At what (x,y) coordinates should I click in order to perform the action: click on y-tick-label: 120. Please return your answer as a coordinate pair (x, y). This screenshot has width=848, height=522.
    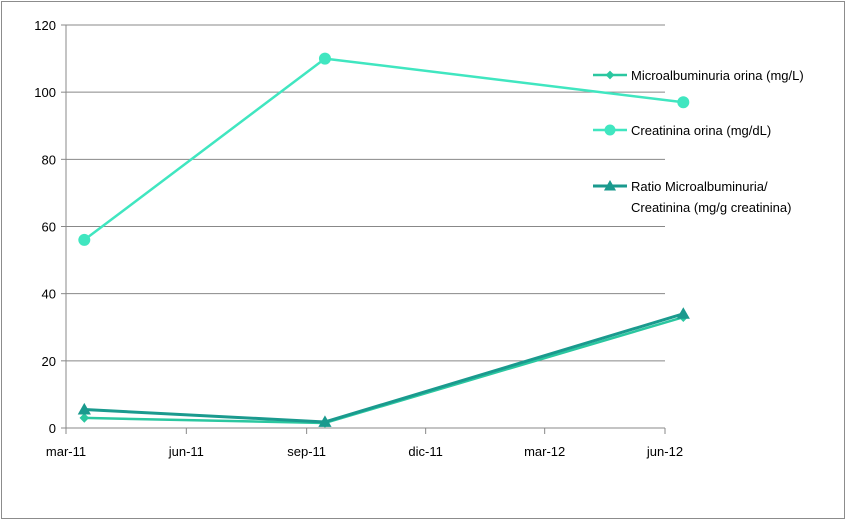
    Looking at the image, I should click on (45, 25).